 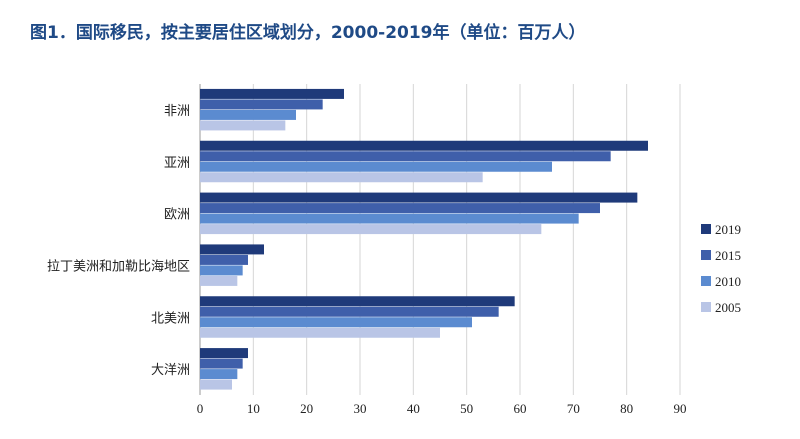 I want to click on category-label: 亚洲, so click(x=177, y=163).